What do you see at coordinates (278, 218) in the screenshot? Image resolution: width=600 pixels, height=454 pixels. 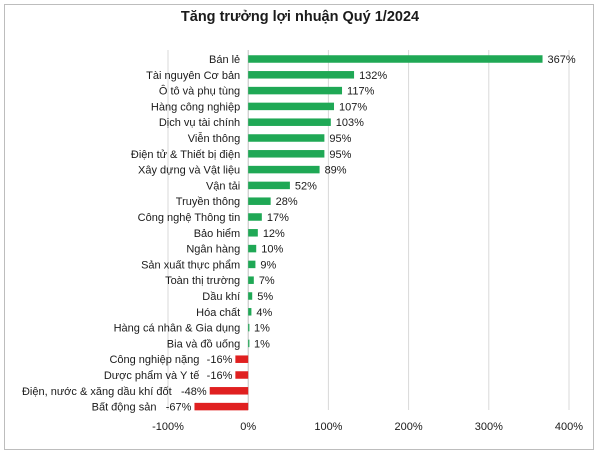 I see `value-label: 17%` at bounding box center [278, 218].